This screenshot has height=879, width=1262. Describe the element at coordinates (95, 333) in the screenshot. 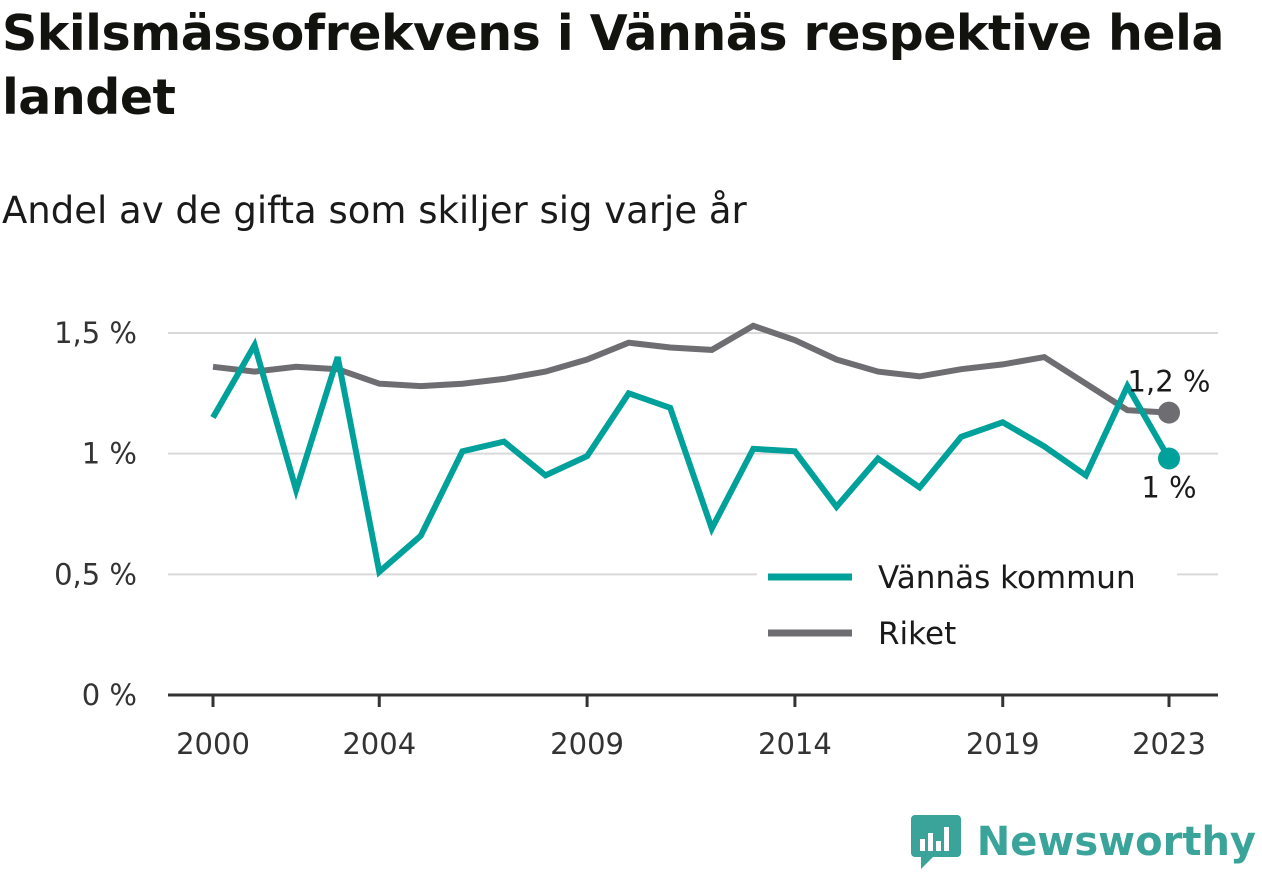

I see `y-tick-label: 1,5 %` at that location.